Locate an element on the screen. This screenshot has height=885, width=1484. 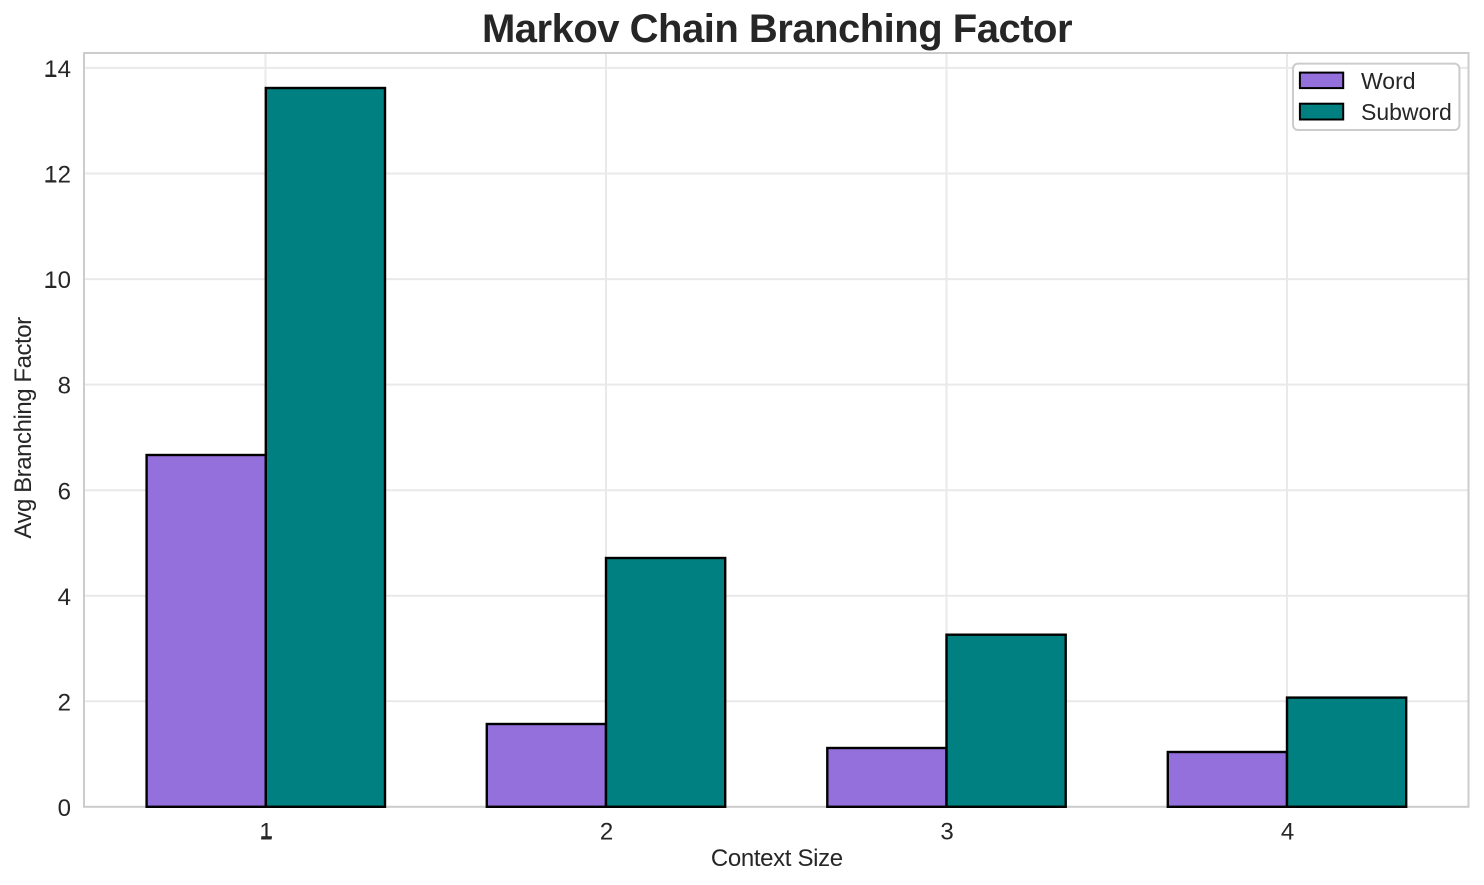
svg-text: 6 is located at coordinates (64, 491).